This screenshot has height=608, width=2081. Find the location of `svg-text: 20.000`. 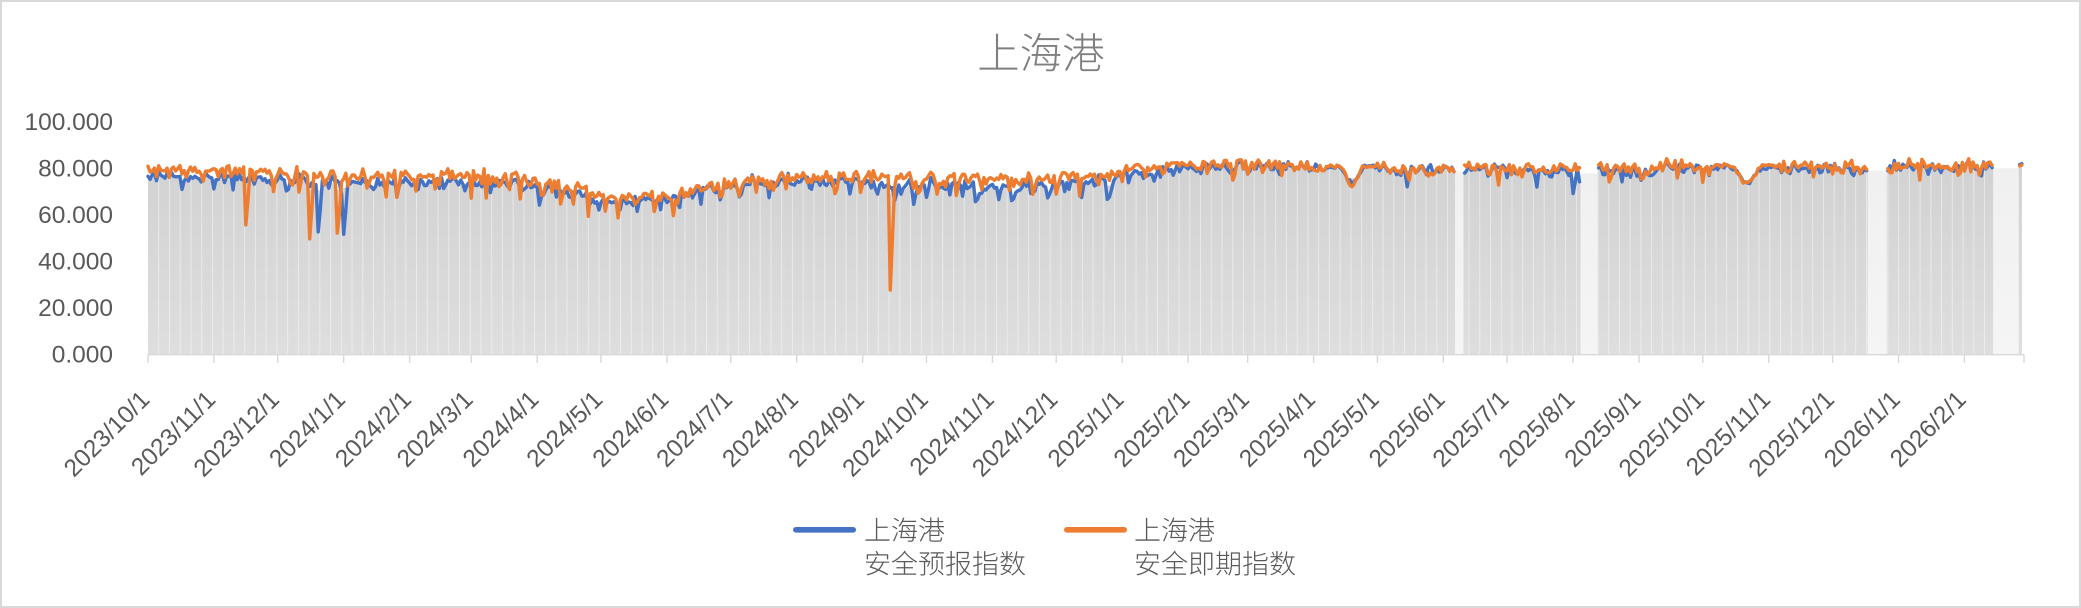

svg-text: 20.000 is located at coordinates (75, 308).